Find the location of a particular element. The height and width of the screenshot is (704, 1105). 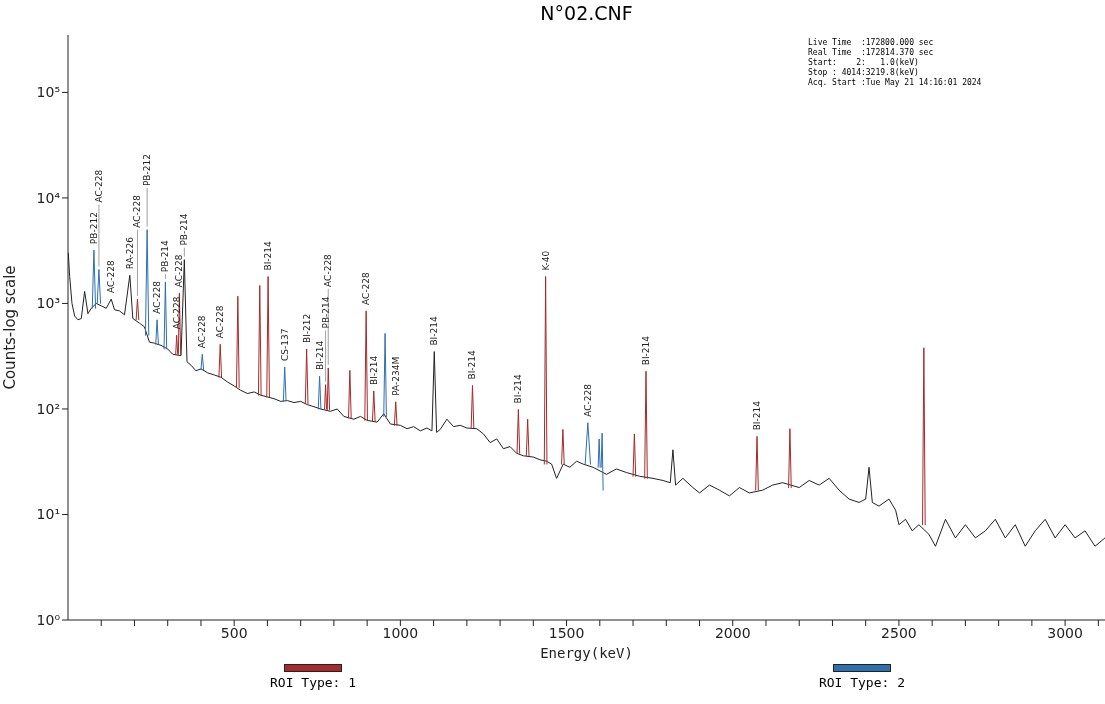

annotation: BI-212 is located at coordinates (306, 328).